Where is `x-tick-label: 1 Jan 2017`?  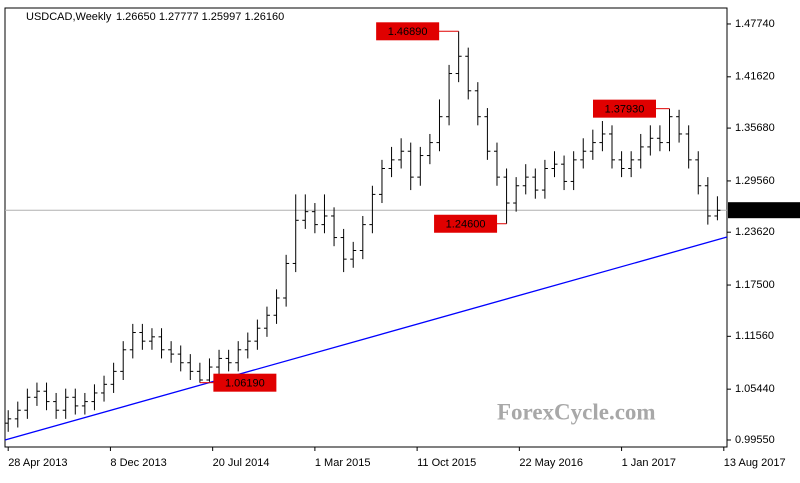
x-tick-label: 1 Jan 2017 is located at coordinates (649, 463).